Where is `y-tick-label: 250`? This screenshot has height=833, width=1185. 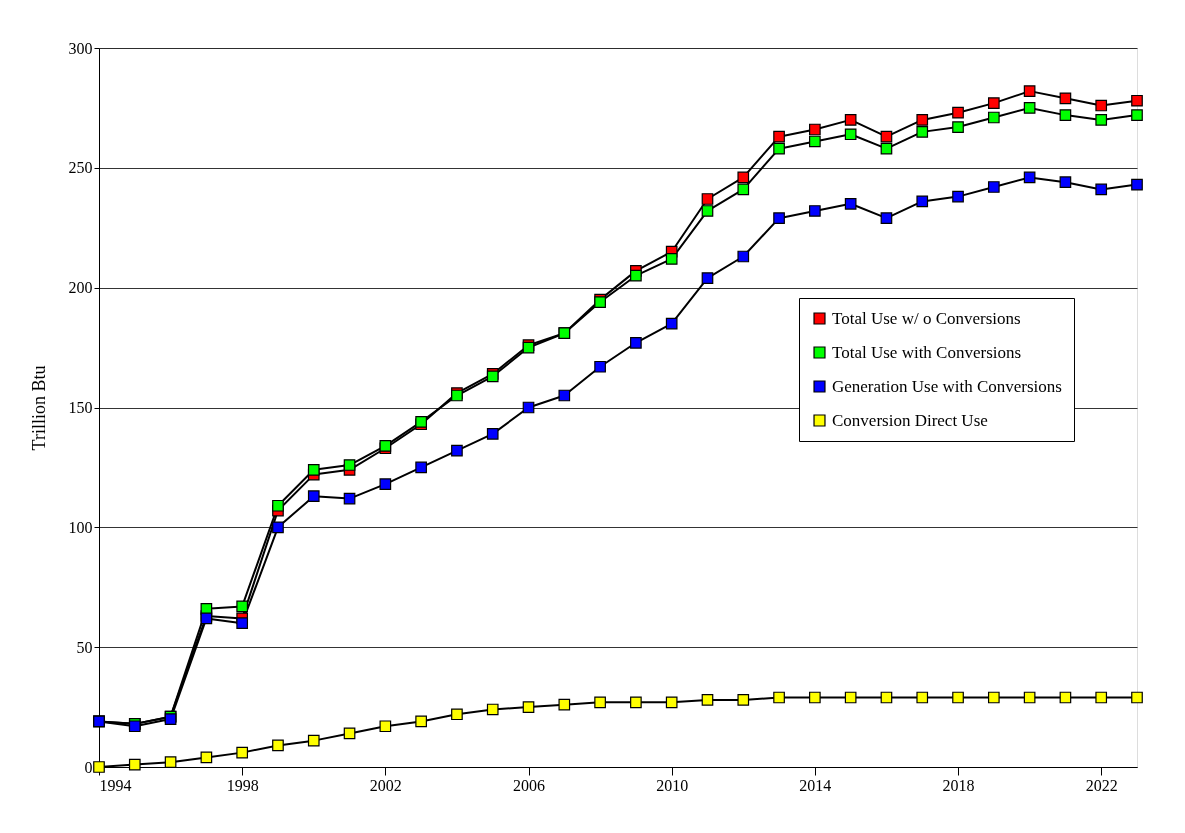
y-tick-label: 250 is located at coordinates (80, 168).